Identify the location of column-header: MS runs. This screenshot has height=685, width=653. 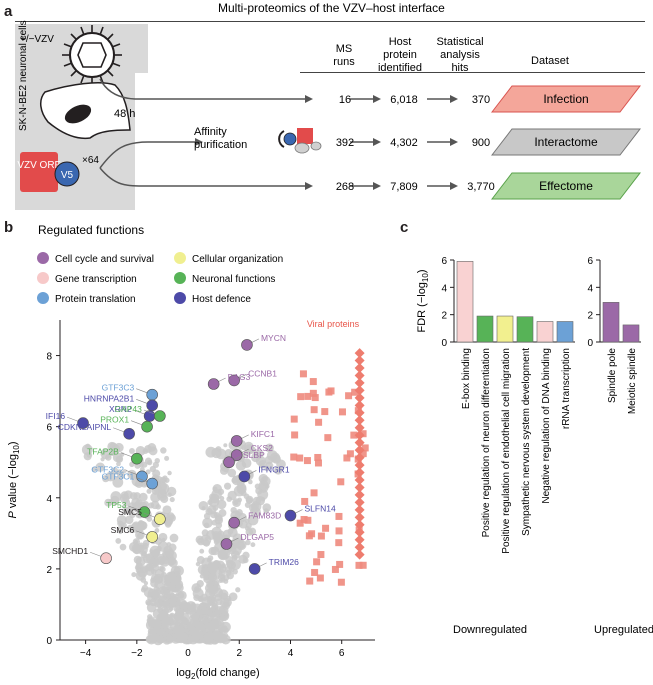
(344, 55).